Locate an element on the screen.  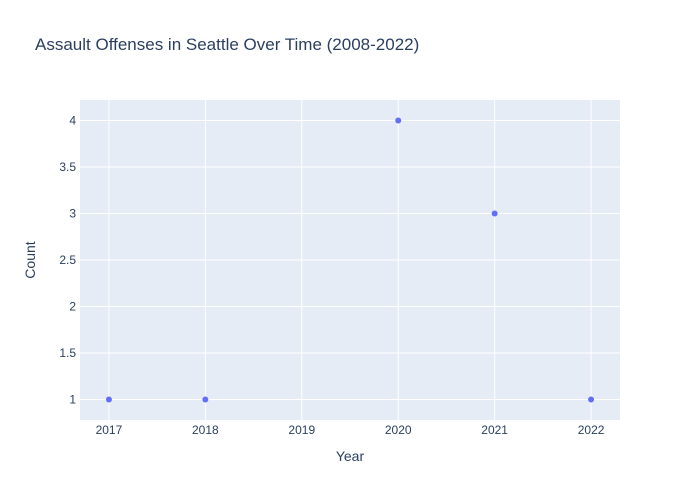
y-axis-title: Count is located at coordinates (30, 259).